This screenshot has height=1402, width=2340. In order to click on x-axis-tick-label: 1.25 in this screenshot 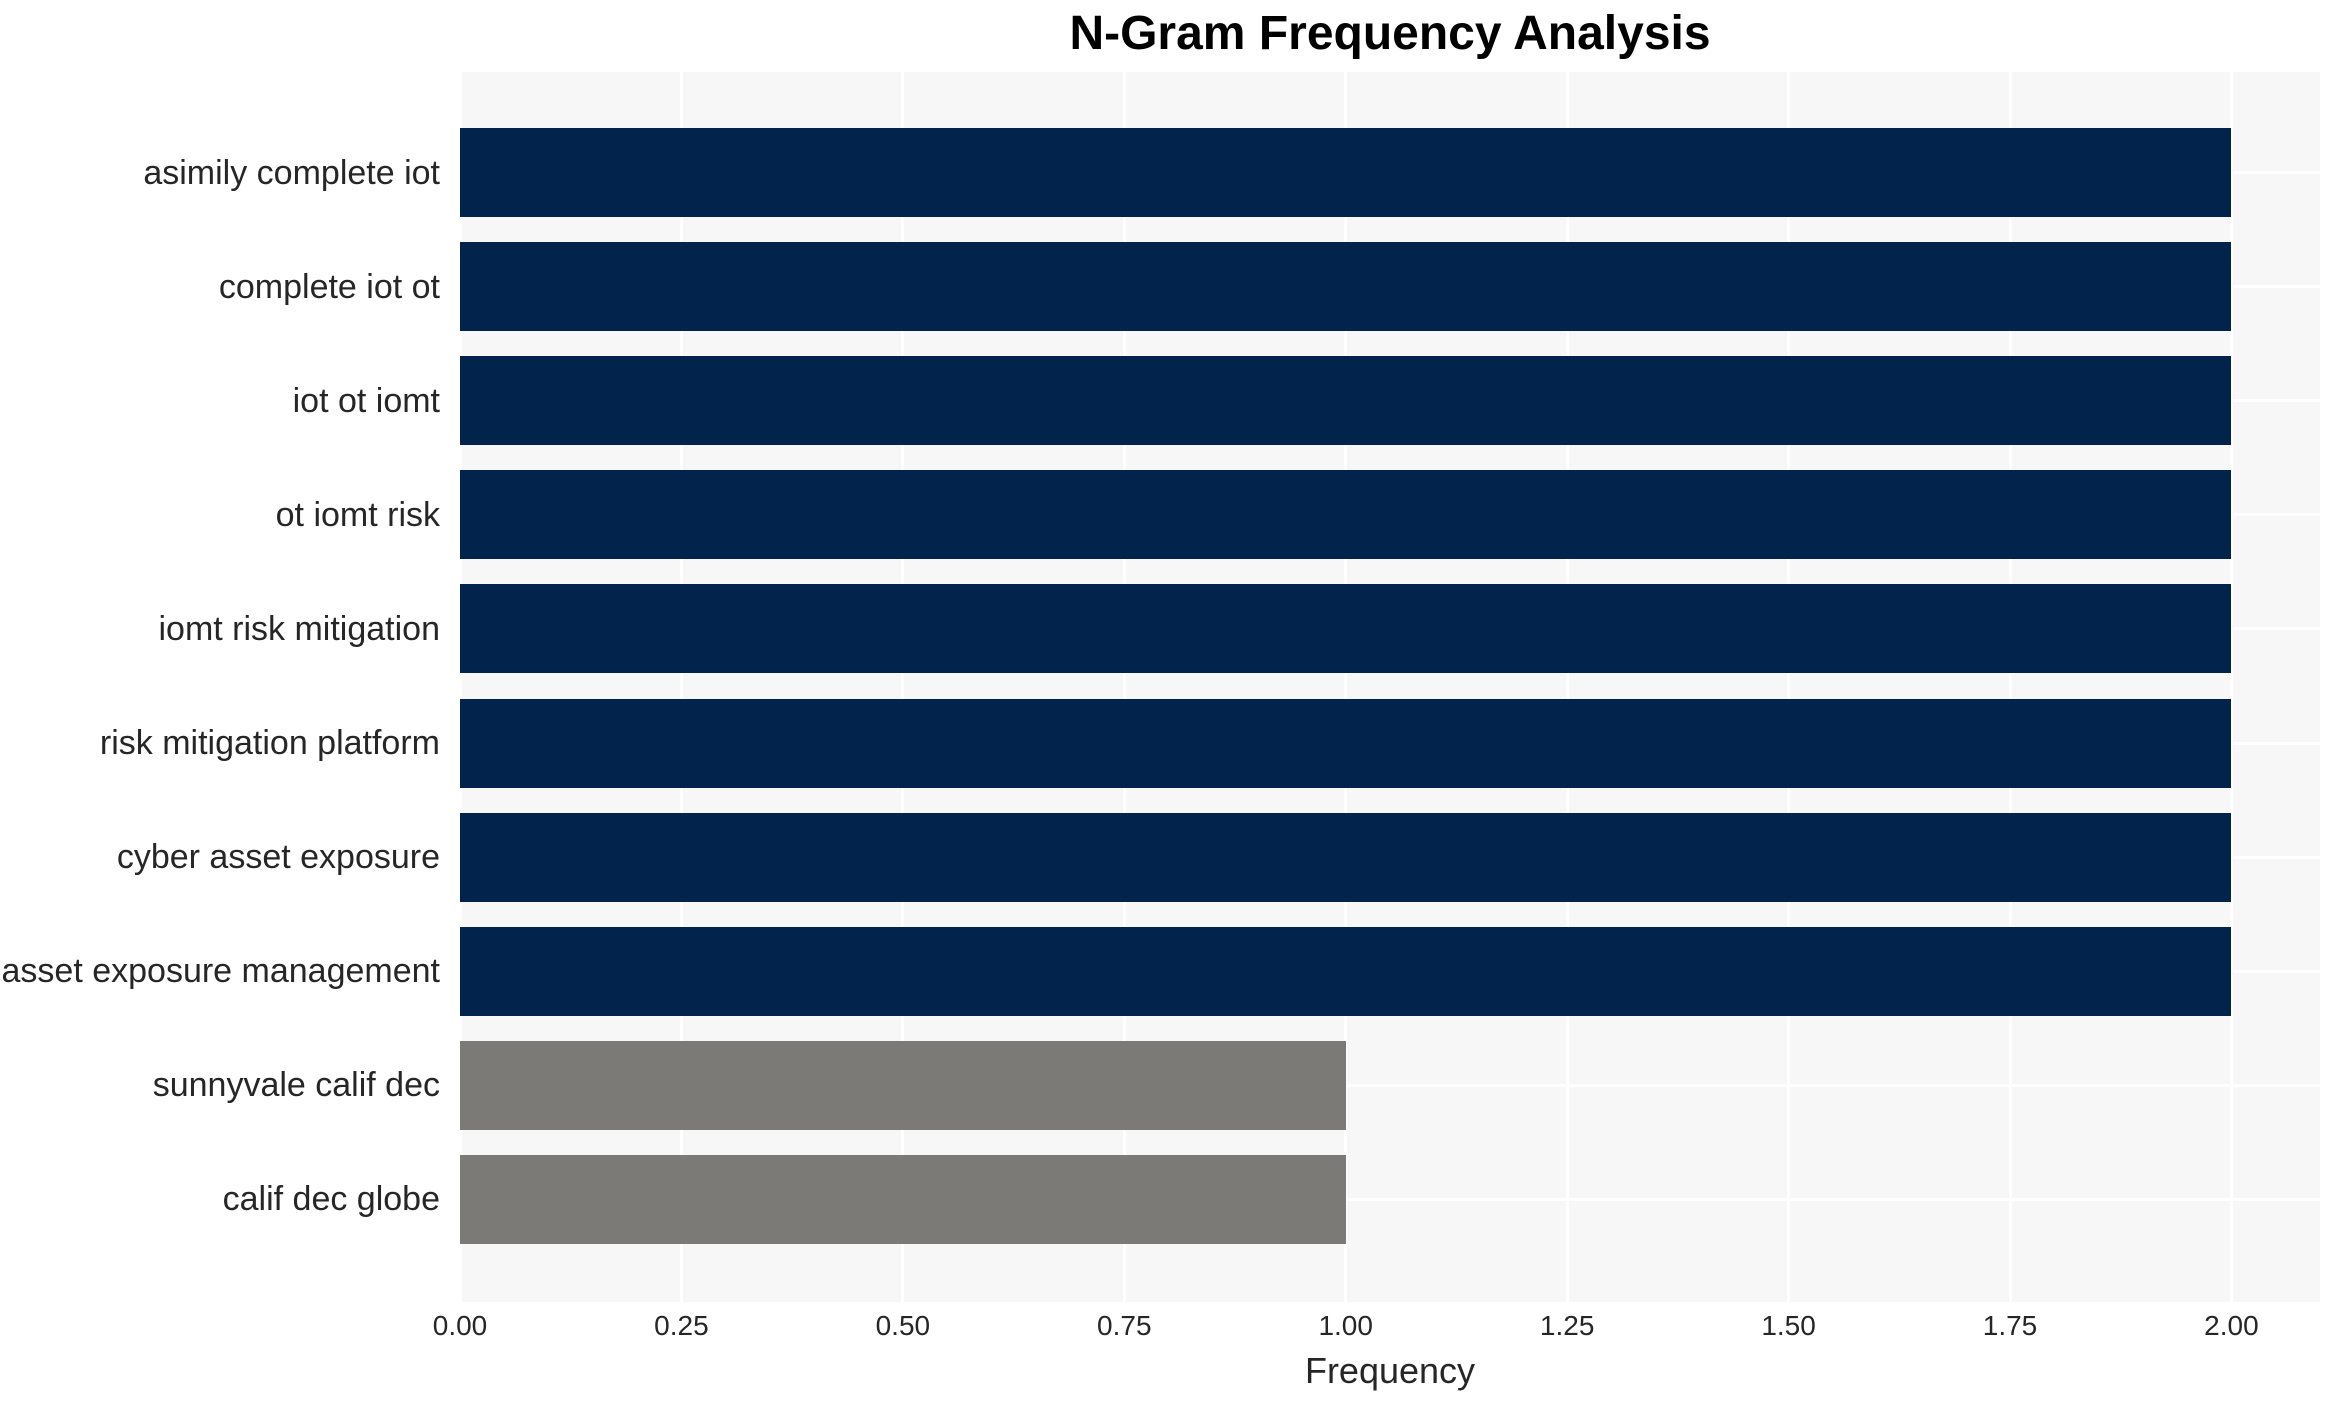, I will do `click(1567, 1325)`.